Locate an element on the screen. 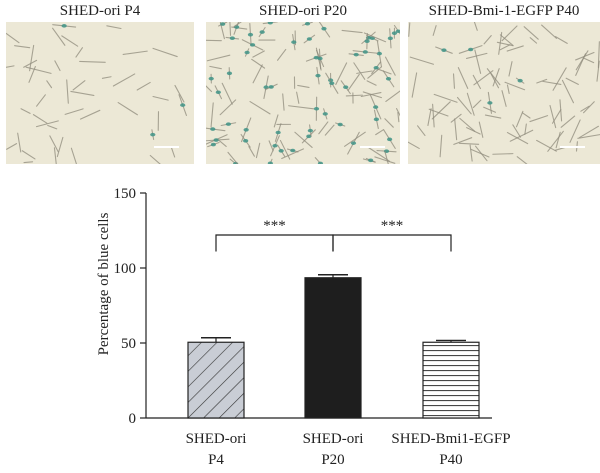  y-tick-label: 100 is located at coordinates (125, 269).